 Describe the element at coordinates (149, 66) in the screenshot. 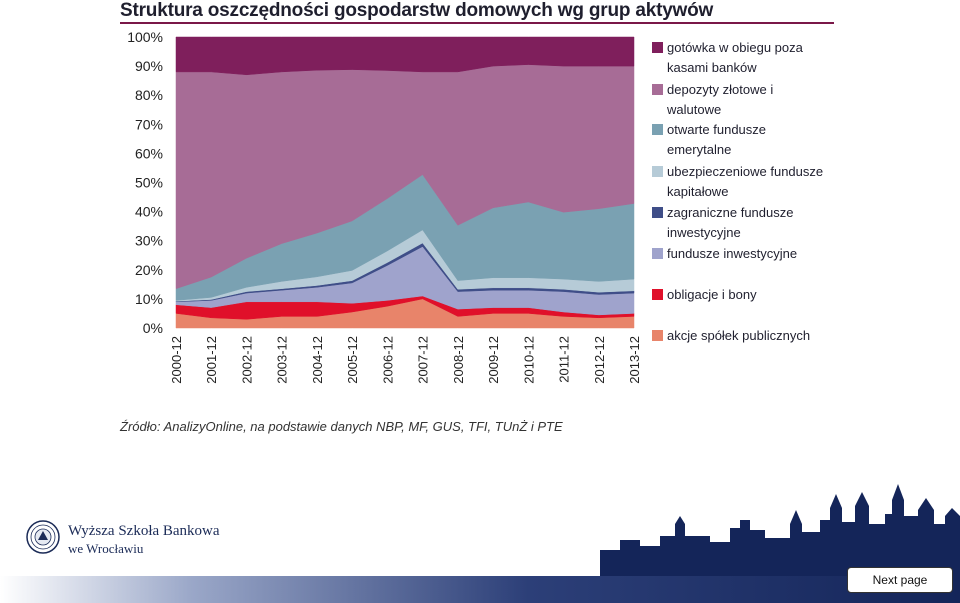

I see `y-tick-label: 90%` at that location.